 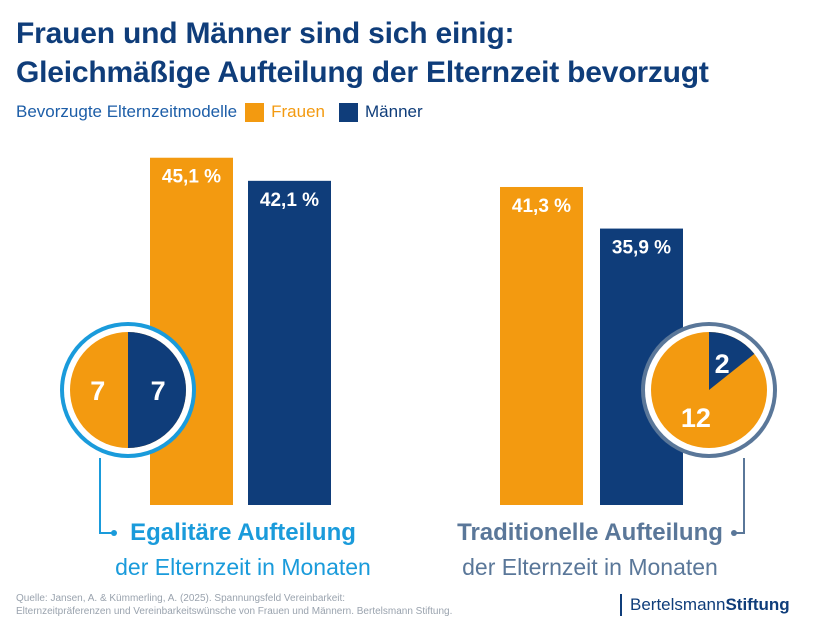 I want to click on logo-part-1: Bertelsmann, so click(x=678, y=604).